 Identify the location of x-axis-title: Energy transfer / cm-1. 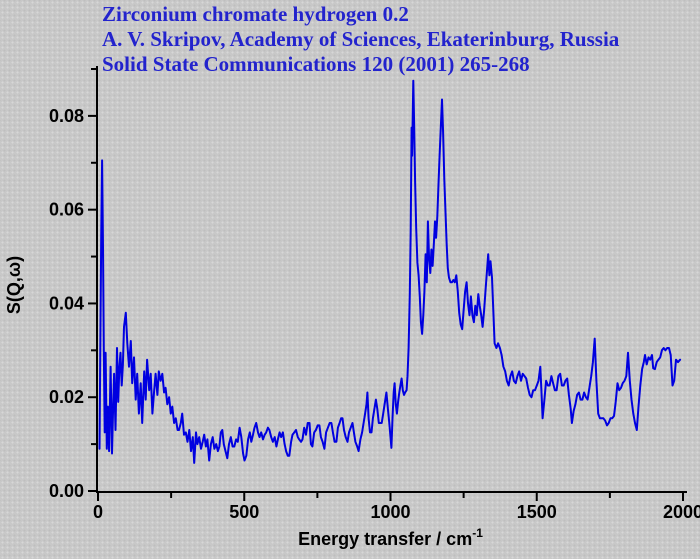
(390, 538).